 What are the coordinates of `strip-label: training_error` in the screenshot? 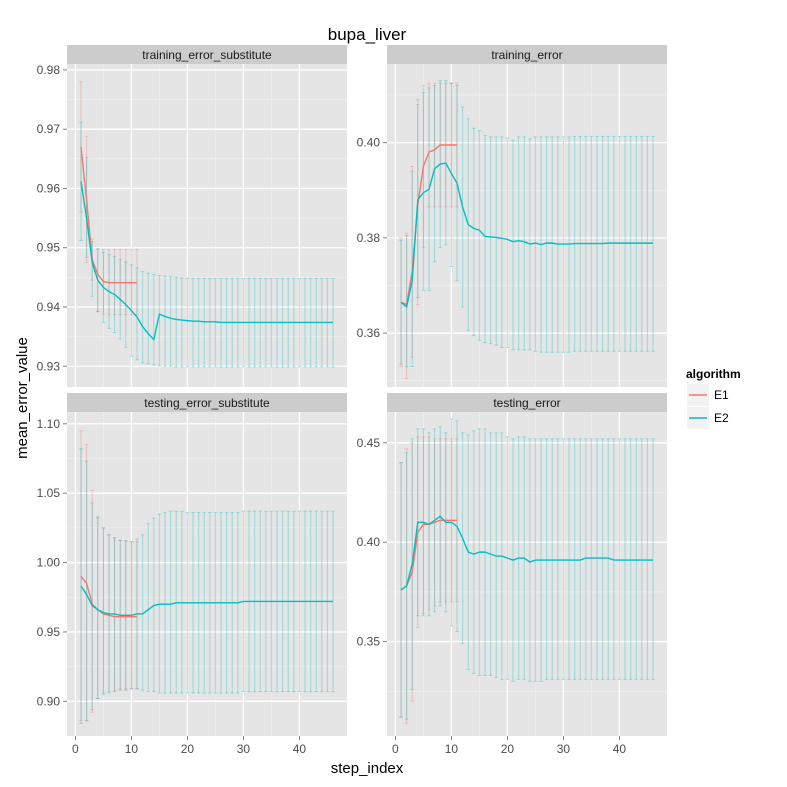 It's located at (526, 55).